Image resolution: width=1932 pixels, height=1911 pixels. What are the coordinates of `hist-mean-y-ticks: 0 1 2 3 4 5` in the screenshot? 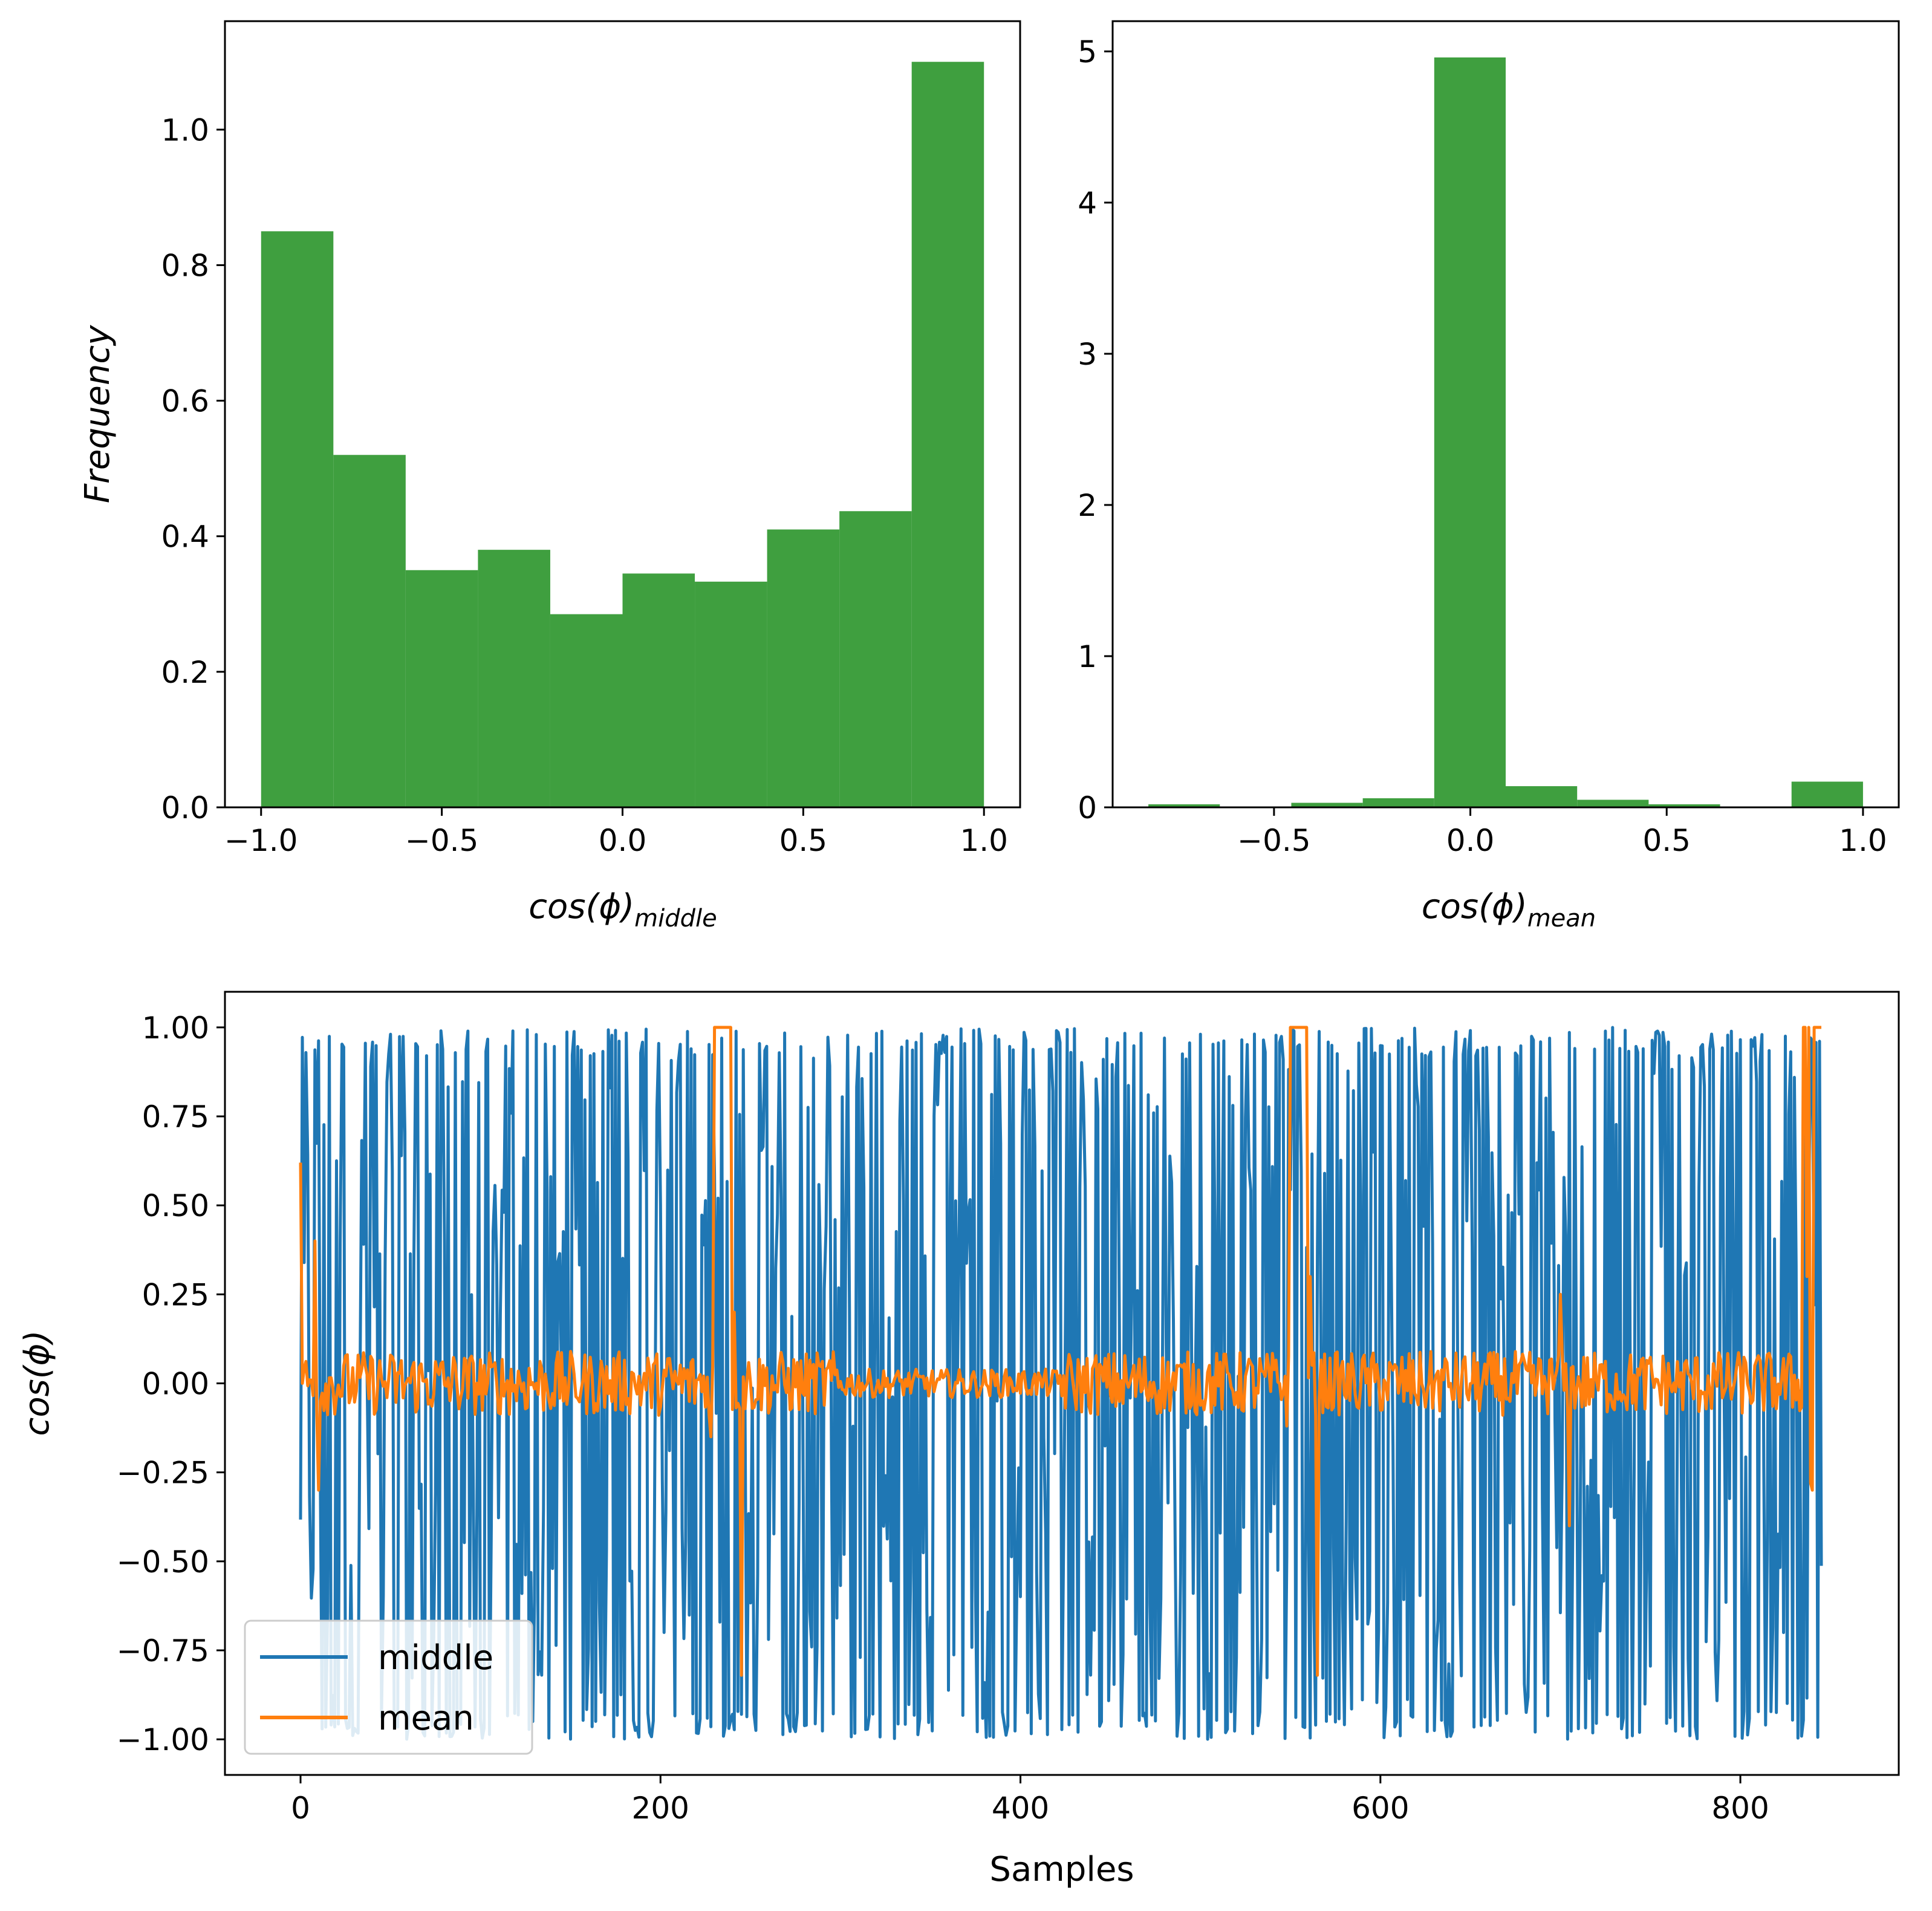 It's located at (1096, 429).